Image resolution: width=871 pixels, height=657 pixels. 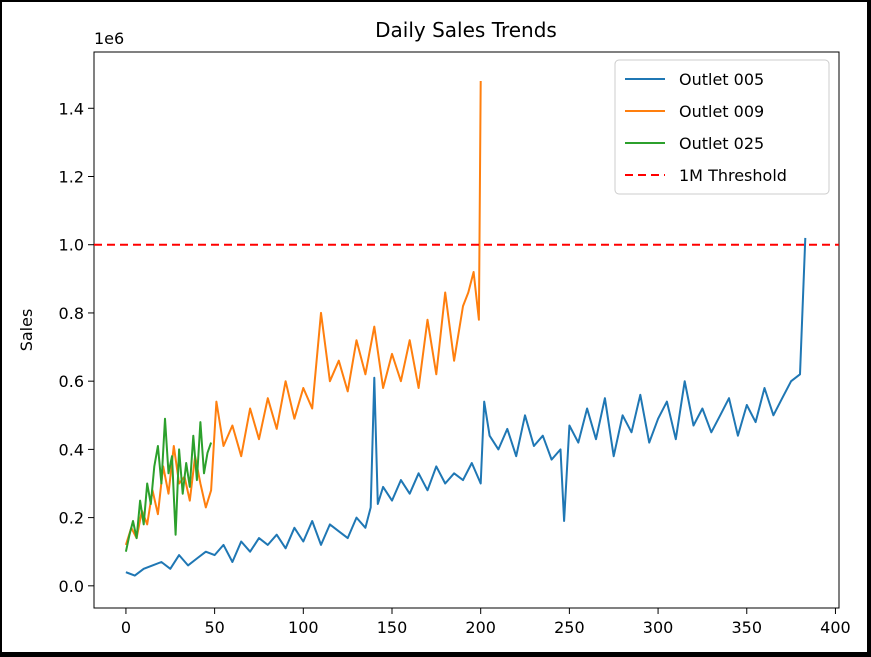 I want to click on x-axis: 0 50 100 150 200 250 300 350 400, so click(x=486, y=622).